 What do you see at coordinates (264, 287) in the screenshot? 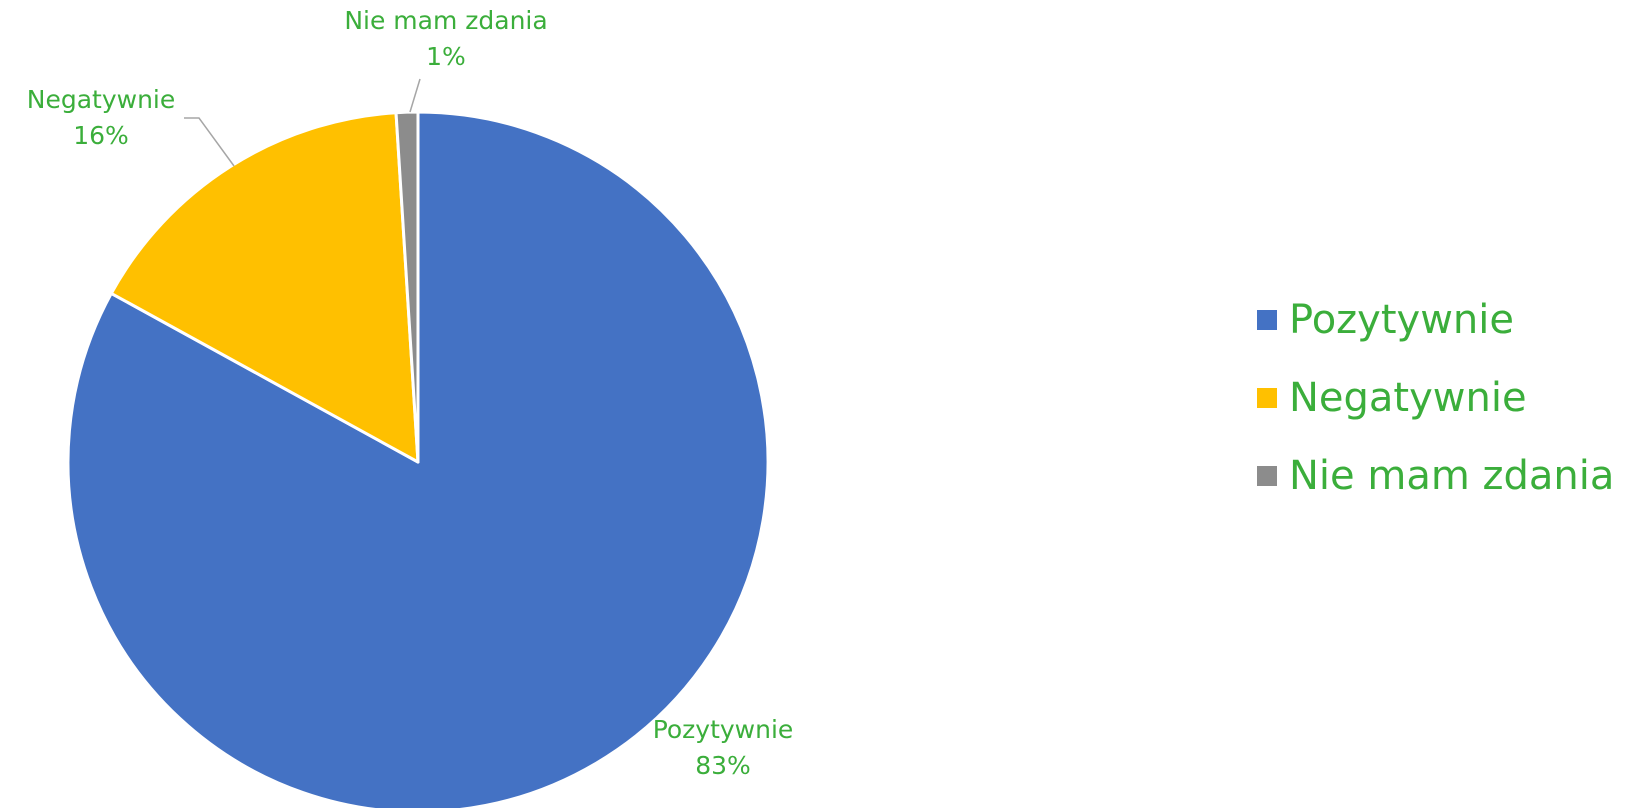
I see `pie-slice-negatywnie` at bounding box center [264, 287].